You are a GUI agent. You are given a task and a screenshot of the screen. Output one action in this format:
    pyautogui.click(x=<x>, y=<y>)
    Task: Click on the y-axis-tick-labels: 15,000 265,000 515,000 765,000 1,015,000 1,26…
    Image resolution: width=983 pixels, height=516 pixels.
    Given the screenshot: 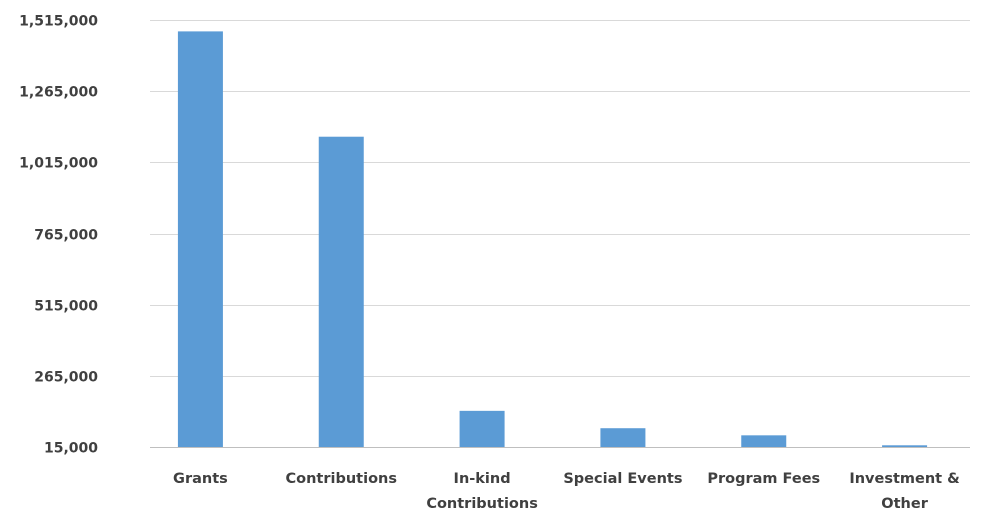 What is the action you would take?
    pyautogui.click(x=58, y=235)
    